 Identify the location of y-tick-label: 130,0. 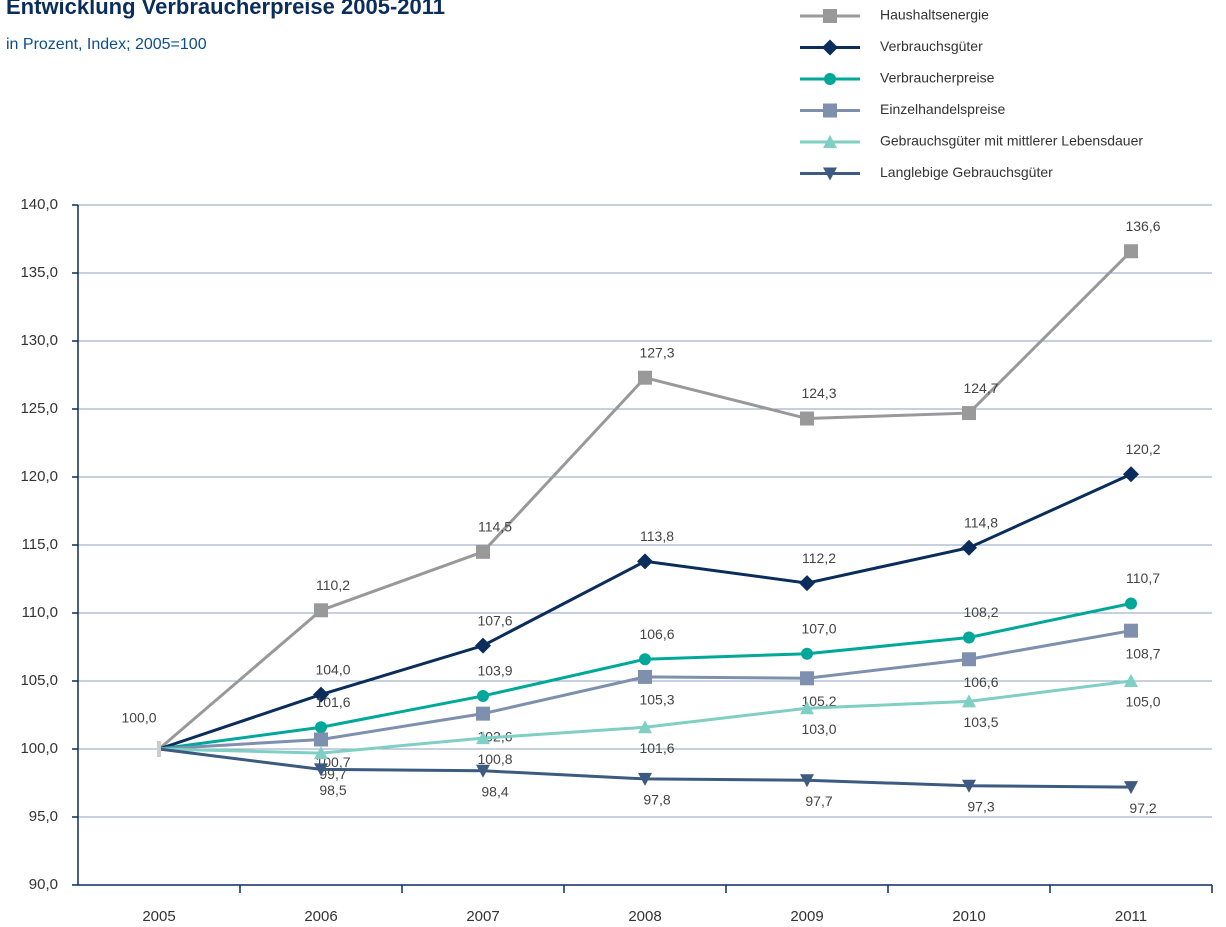
(39, 340).